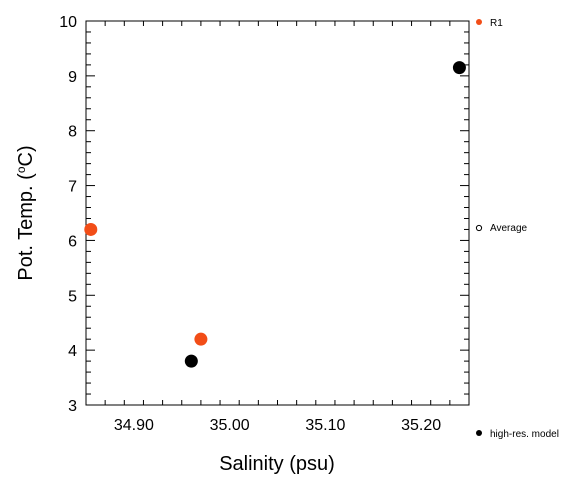 The height and width of the screenshot is (486, 575). What do you see at coordinates (479, 433) in the screenshot?
I see `legend-marker-high-res-model` at bounding box center [479, 433].